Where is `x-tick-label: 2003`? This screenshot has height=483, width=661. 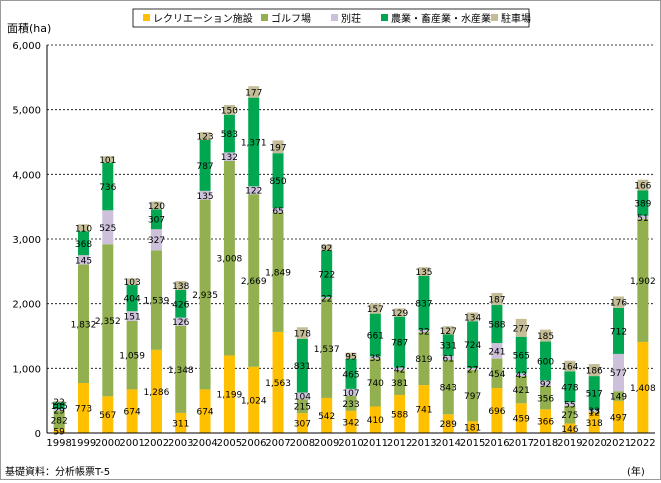 x-tick-label: 2003 is located at coordinates (180, 443).